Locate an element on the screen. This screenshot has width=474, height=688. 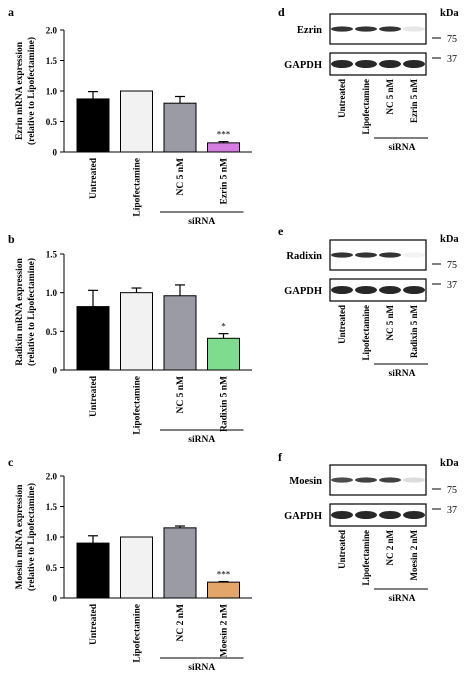
category-label: Ezrin 5 nM is located at coordinates (225, 181).